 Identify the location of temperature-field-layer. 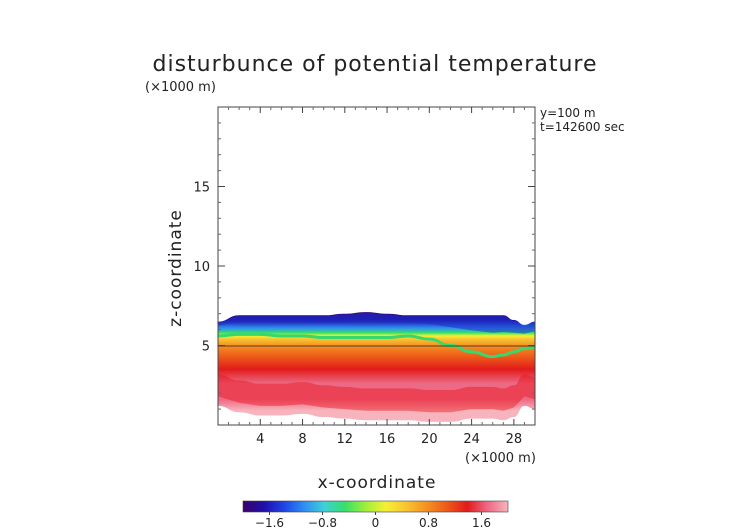
(376, 367).